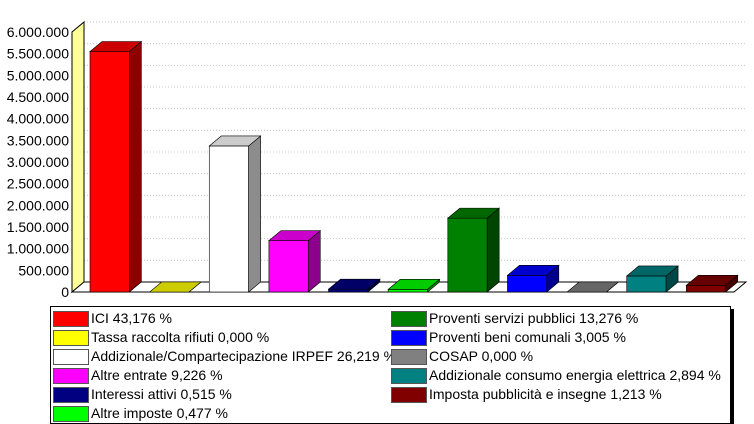  What do you see at coordinates (38, 227) in the screenshot?
I see `y-tick-label: 1.500.000` at bounding box center [38, 227].